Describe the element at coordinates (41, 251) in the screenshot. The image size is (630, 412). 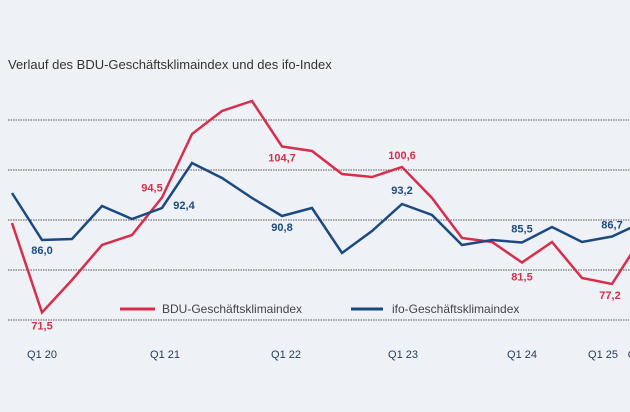
I see `data-label: 86,0` at that location.